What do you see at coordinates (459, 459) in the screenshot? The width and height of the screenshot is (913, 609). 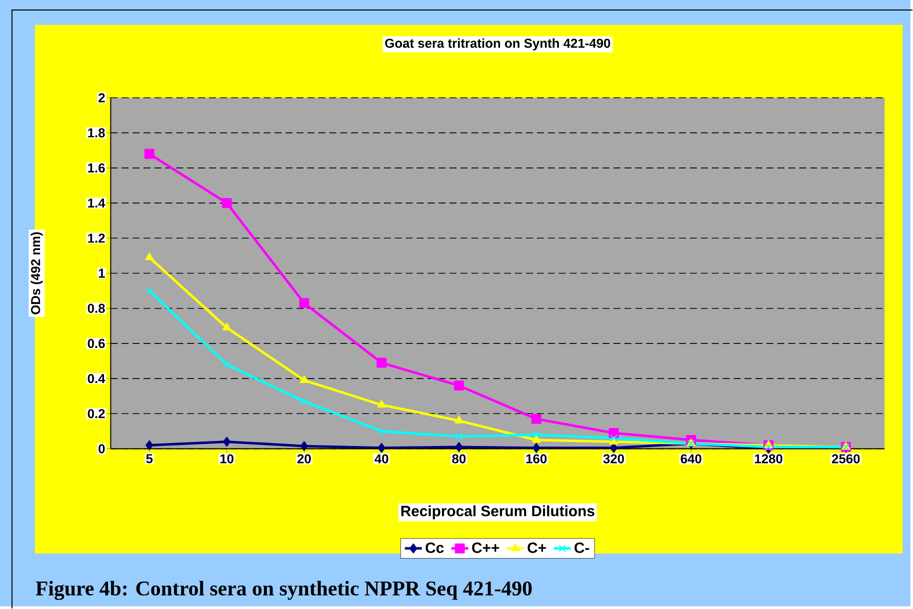 I see `x-tick-label: 80` at bounding box center [459, 459].